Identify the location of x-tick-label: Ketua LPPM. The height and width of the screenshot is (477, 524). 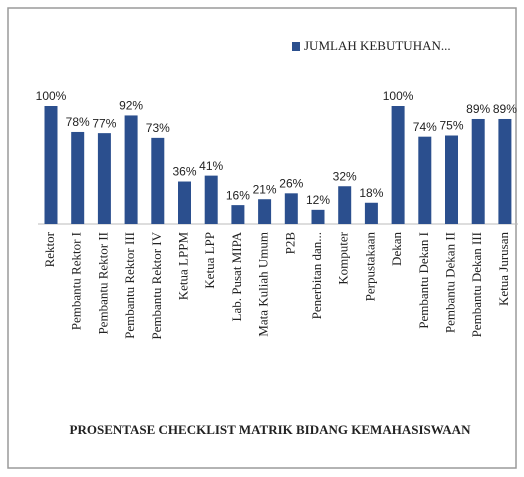
(182, 266).